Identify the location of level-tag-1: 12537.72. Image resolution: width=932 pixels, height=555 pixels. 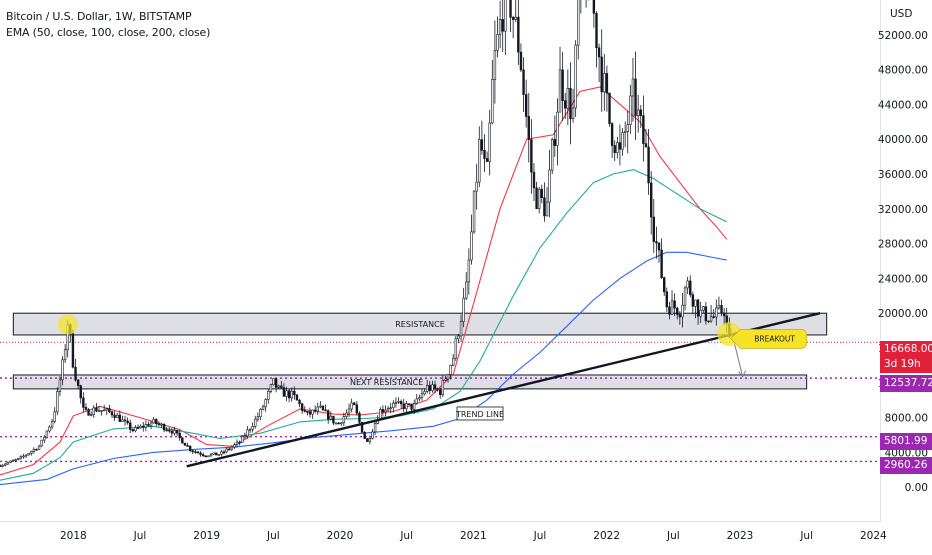
(906, 383).